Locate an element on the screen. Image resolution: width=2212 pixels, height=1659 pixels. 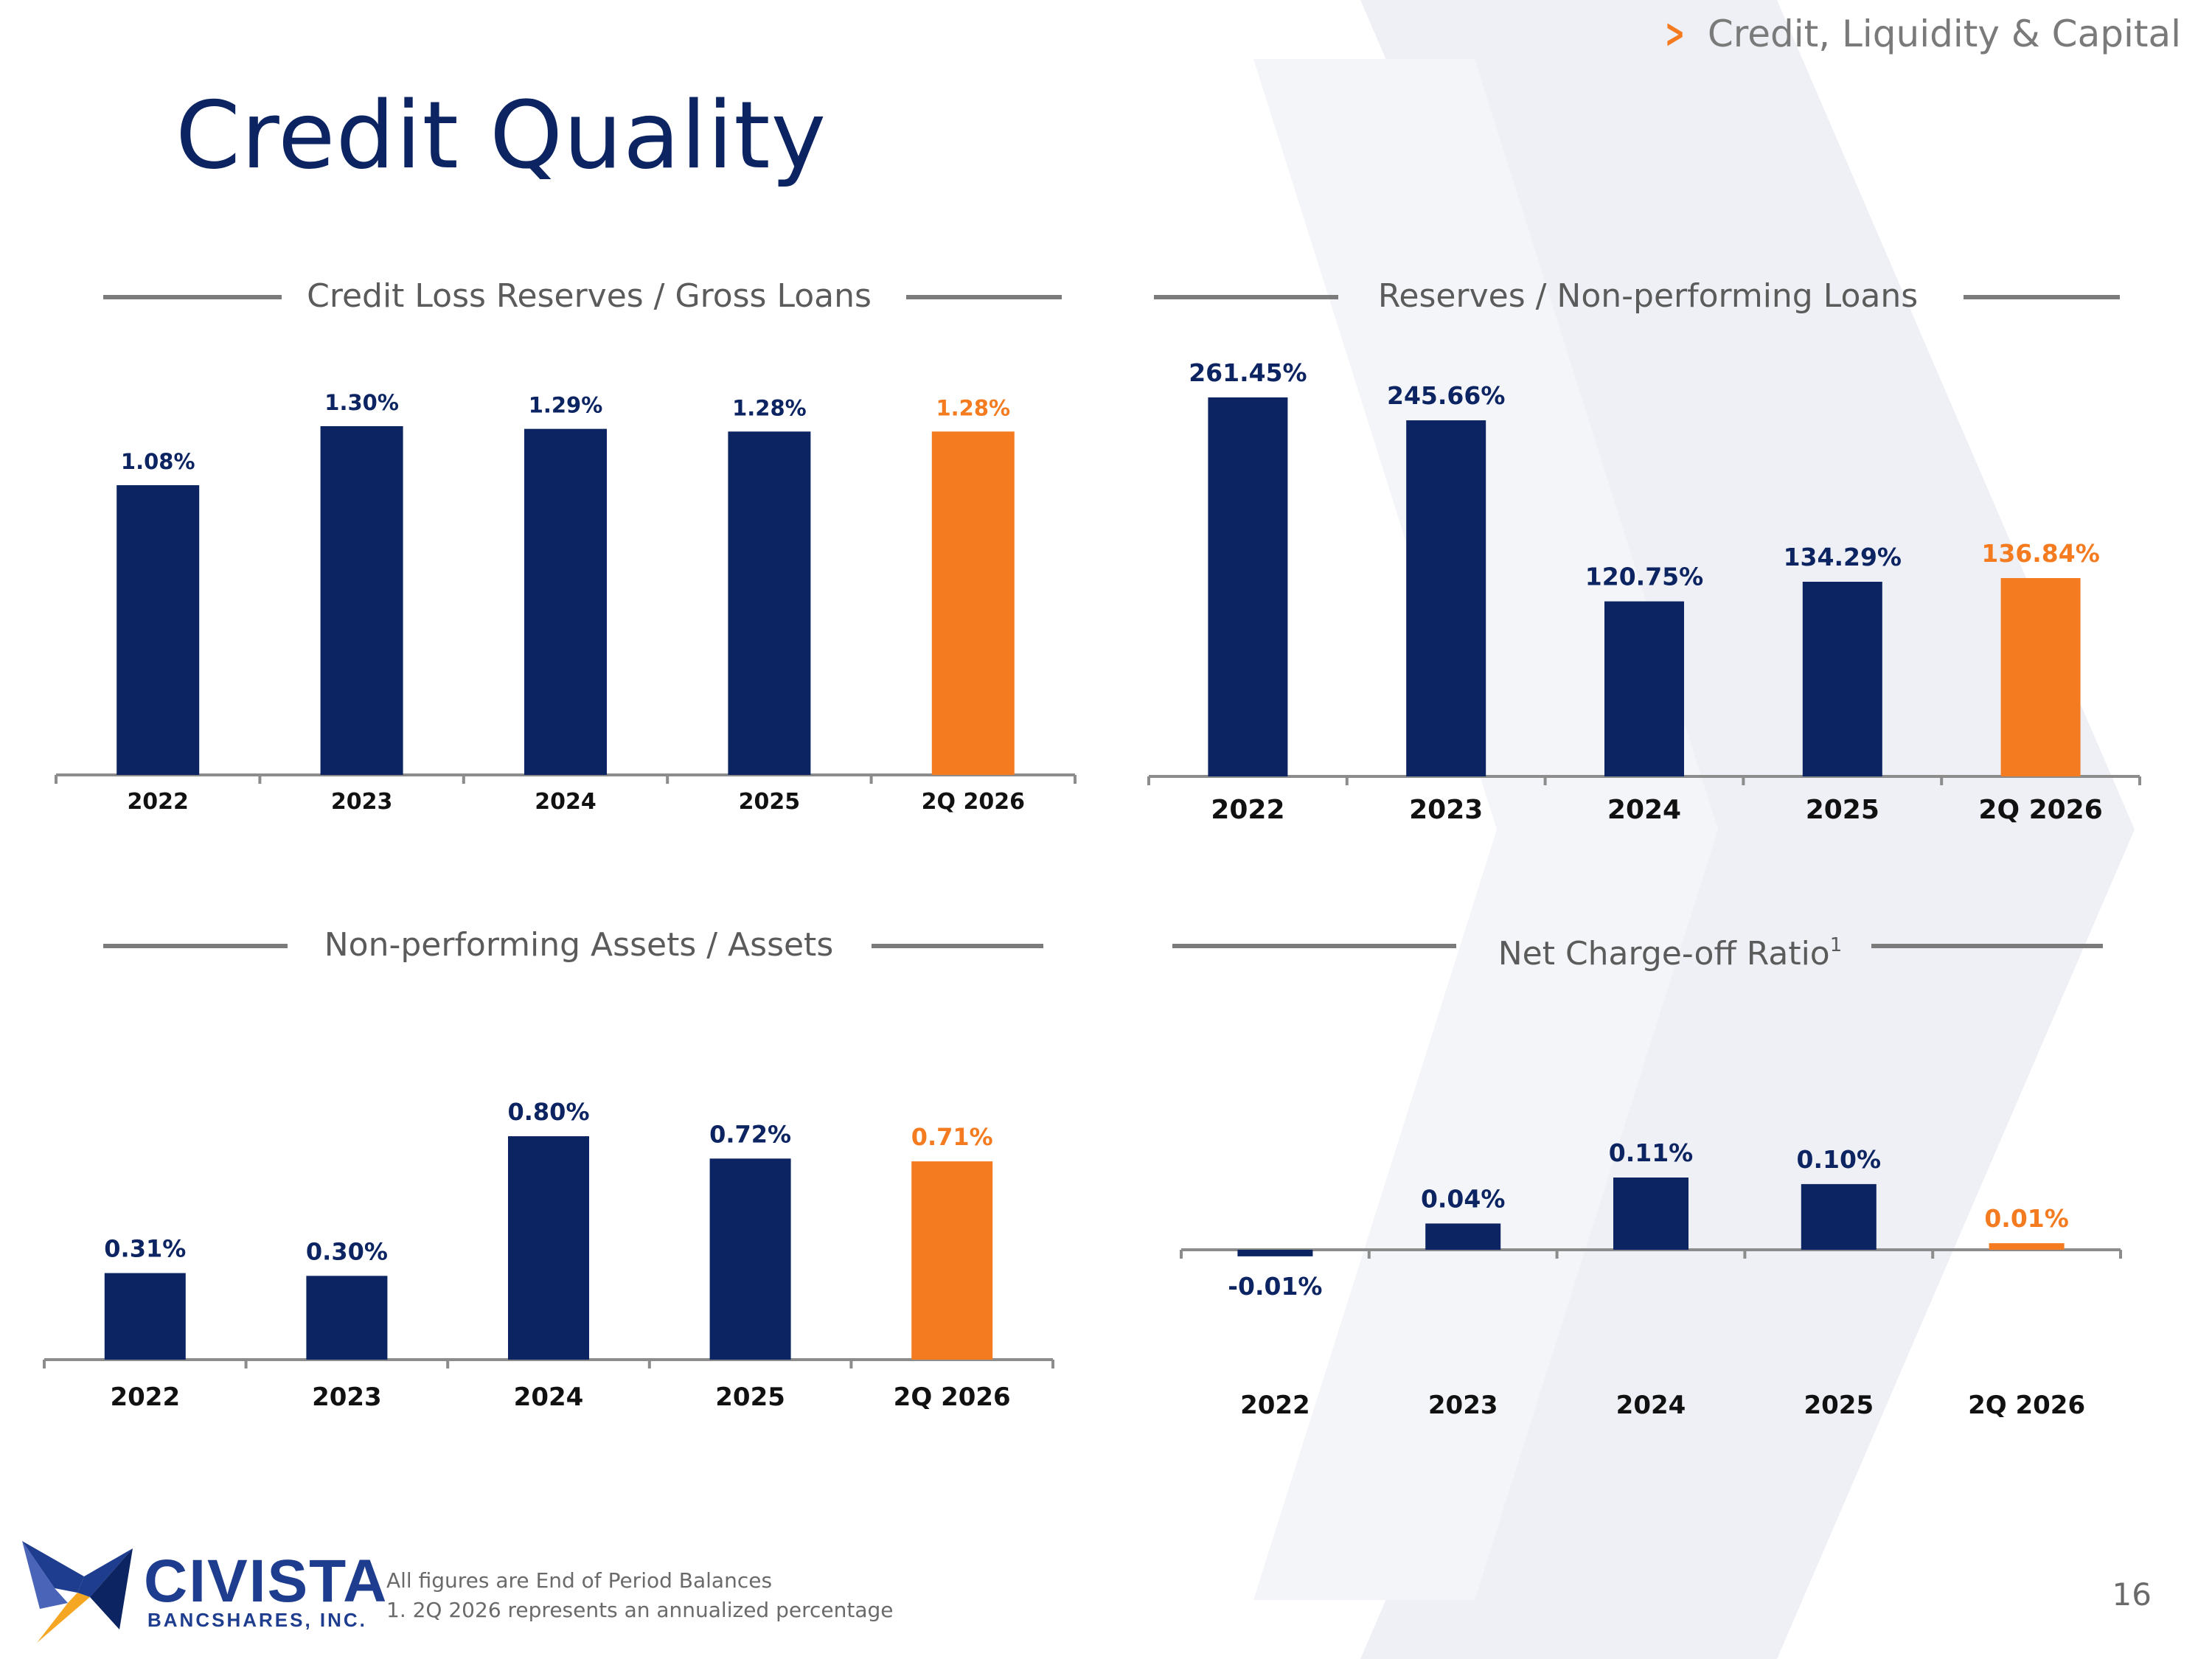
data-label: 0.72% is located at coordinates (750, 1134).